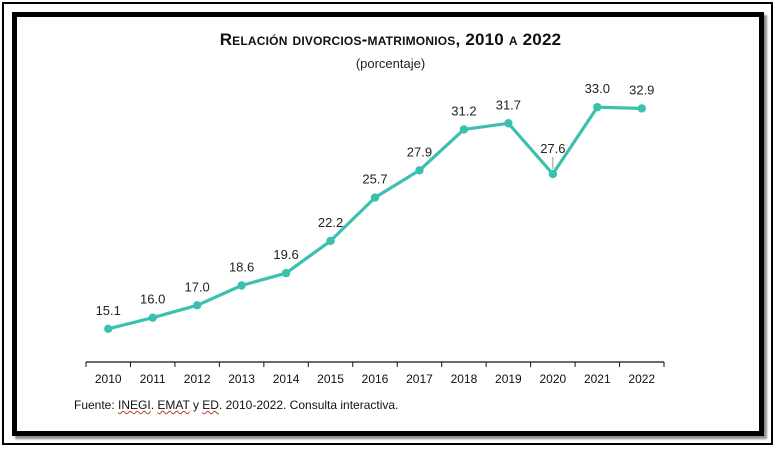  What do you see at coordinates (241, 379) in the screenshot?
I see `x-tick-label: 2013` at bounding box center [241, 379].